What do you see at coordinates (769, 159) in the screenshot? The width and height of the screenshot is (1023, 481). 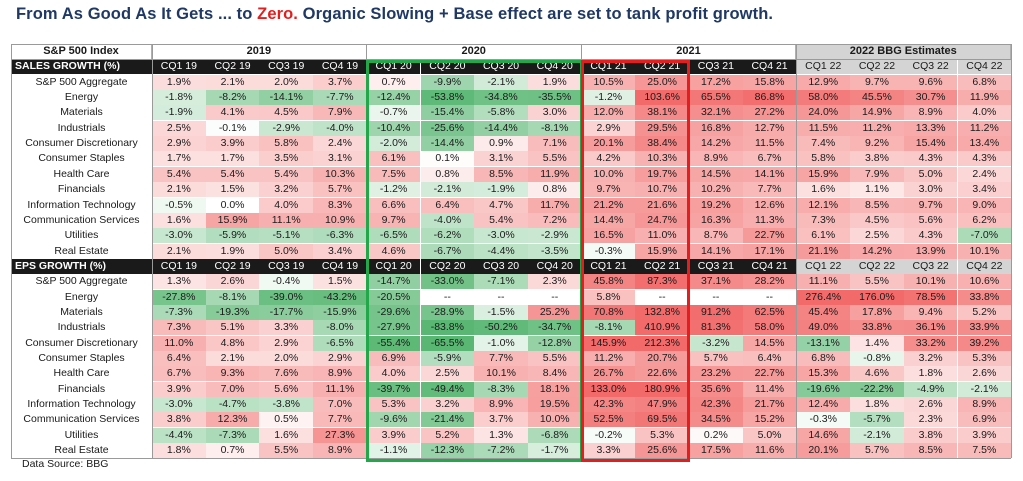 I see `sales-value-cell: 6.7%` at bounding box center [769, 159].